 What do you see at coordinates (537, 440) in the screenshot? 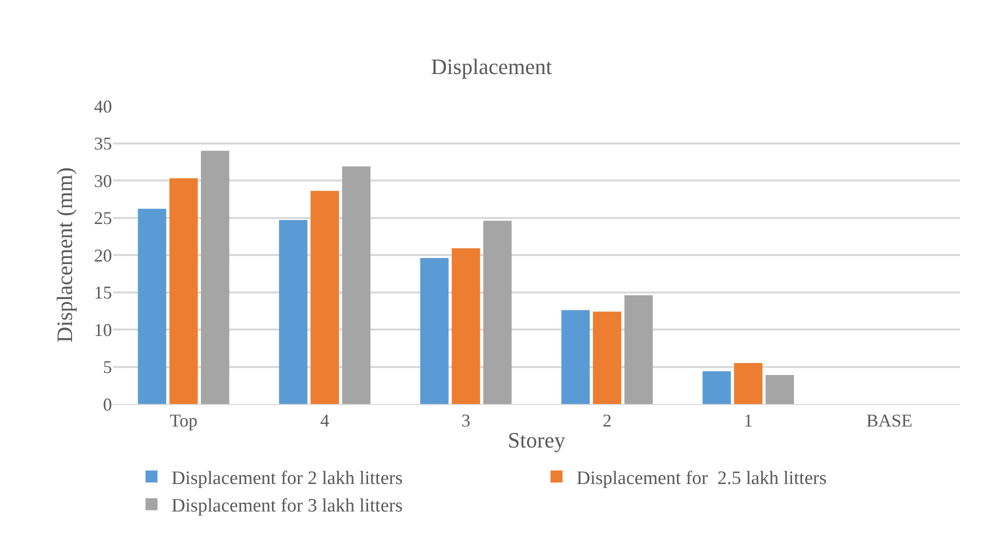
I see `x-axis-title: Storey` at bounding box center [537, 440].